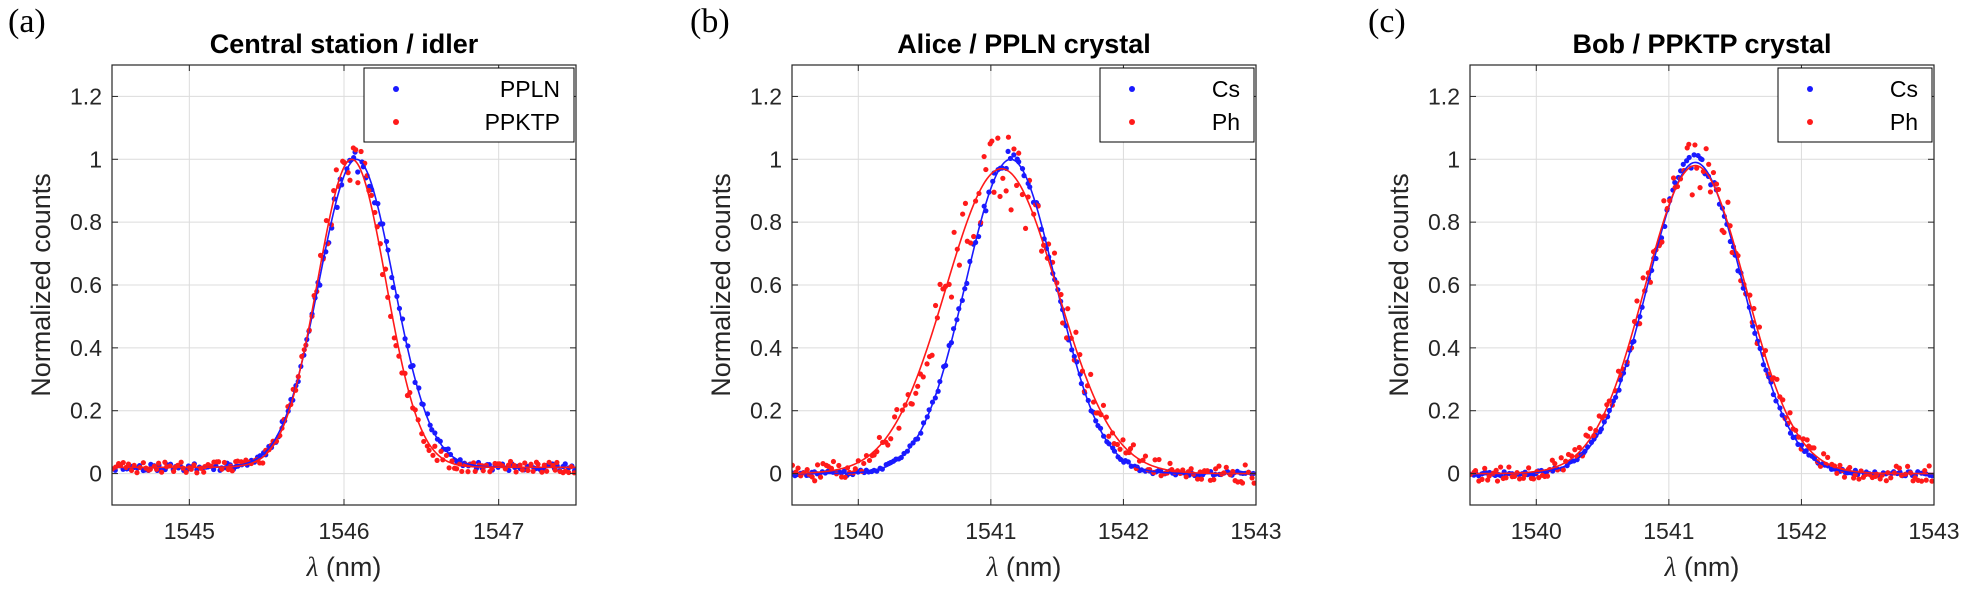 The width and height of the screenshot is (1984, 591). I want to click on chart-title: Central station / idler, so click(344, 44).